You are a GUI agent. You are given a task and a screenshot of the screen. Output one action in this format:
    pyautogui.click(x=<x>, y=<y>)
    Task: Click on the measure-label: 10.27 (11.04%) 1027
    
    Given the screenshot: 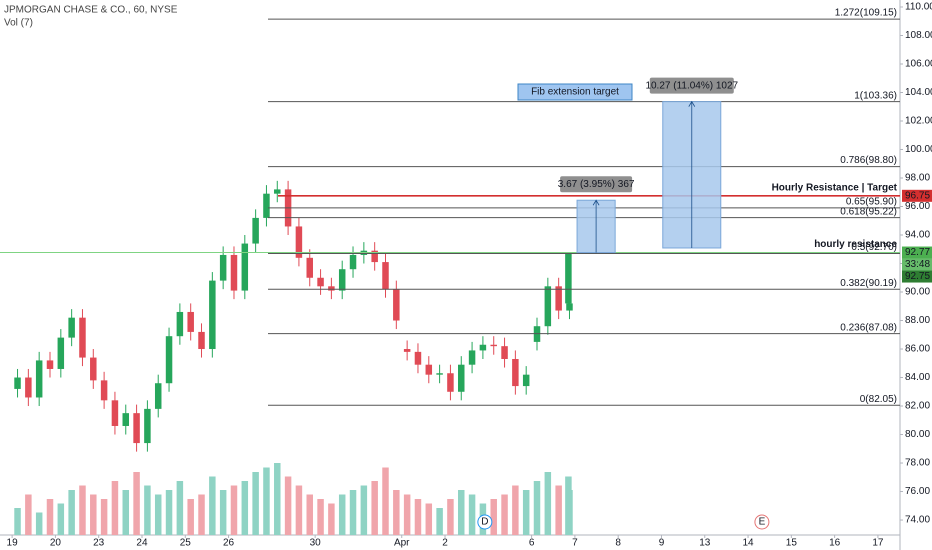 What is the action you would take?
    pyautogui.click(x=691, y=85)
    